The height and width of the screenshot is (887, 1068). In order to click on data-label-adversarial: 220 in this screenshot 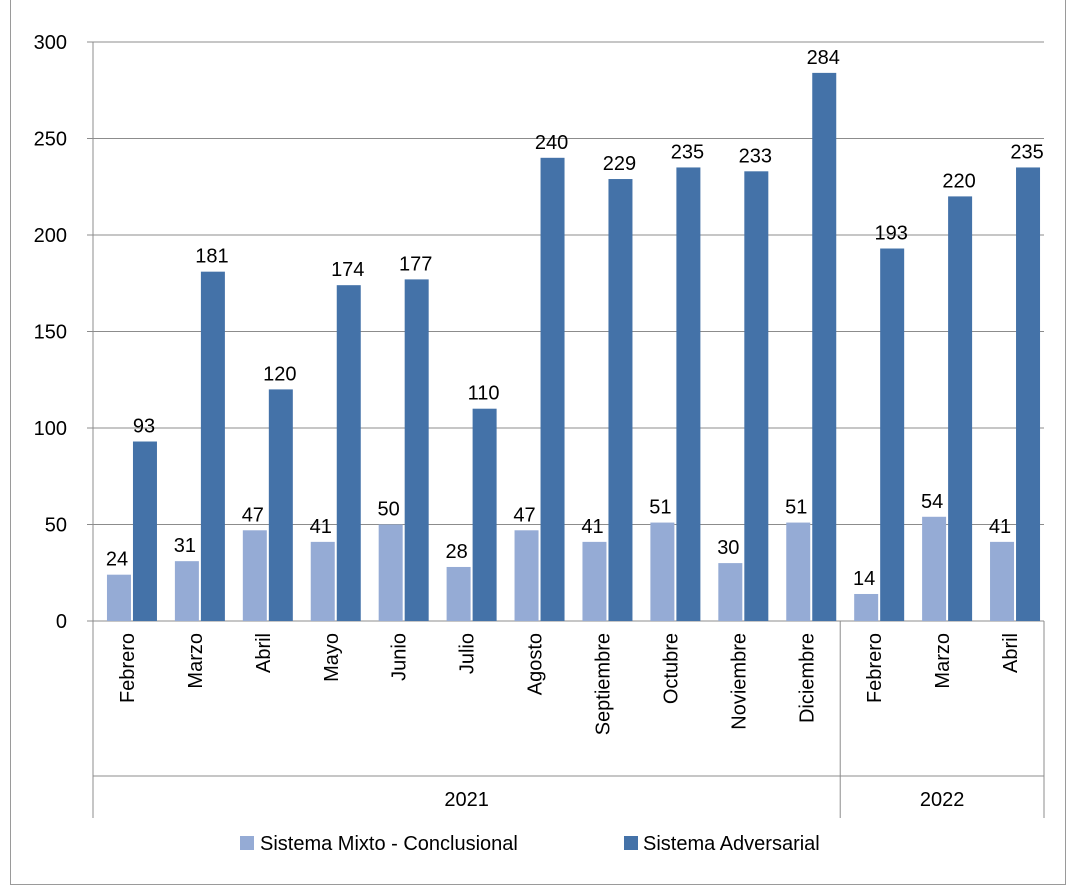, I will do `click(958, 181)`.